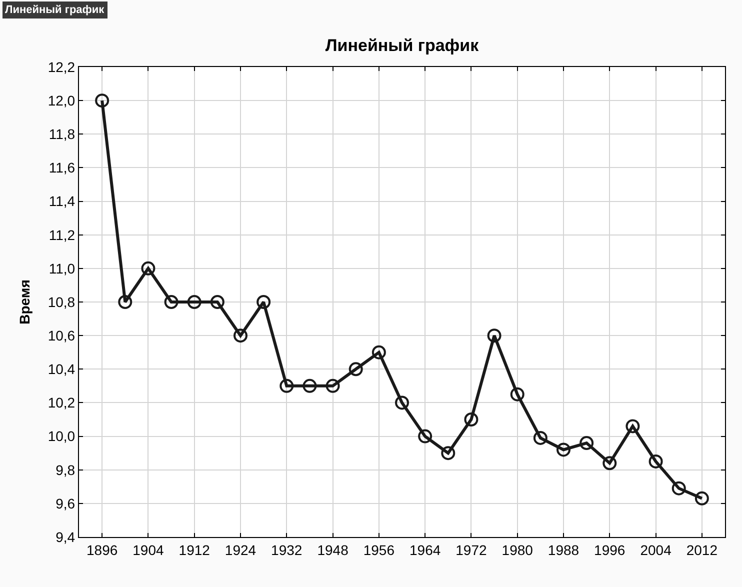  Describe the element at coordinates (656, 550) in the screenshot. I see `x-tick-label: 2004` at that location.